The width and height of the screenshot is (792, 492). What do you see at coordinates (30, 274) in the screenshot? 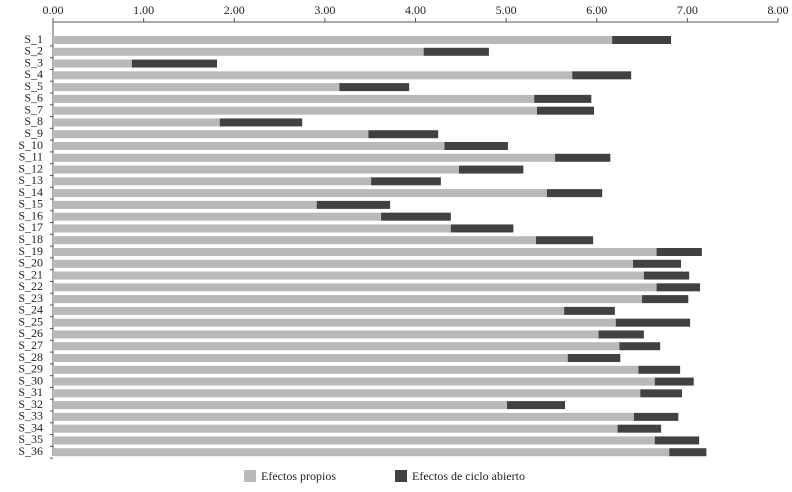
I see `y-tick-label: S_21` at bounding box center [30, 274].